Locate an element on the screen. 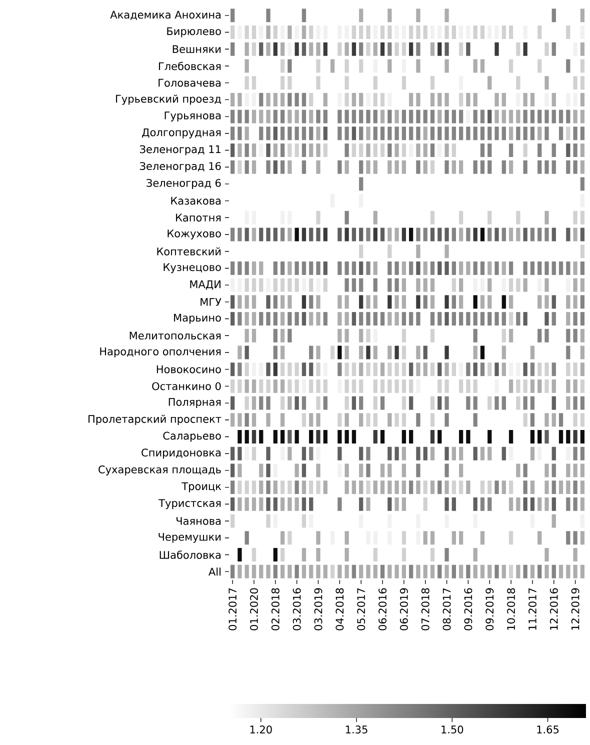 The width and height of the screenshot is (590, 745). x-tick-label: 01.2017 is located at coordinates (232, 609).